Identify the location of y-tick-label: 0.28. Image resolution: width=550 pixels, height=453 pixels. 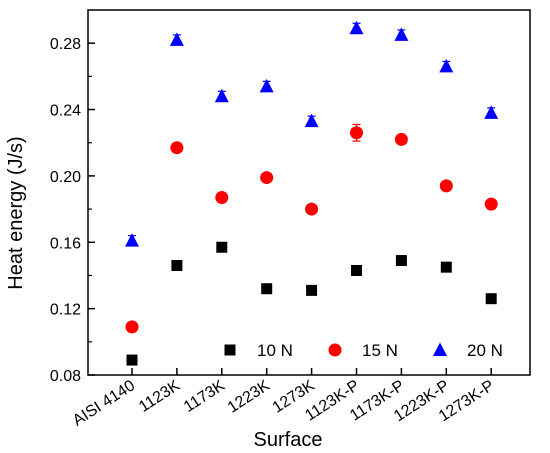
(65, 44).